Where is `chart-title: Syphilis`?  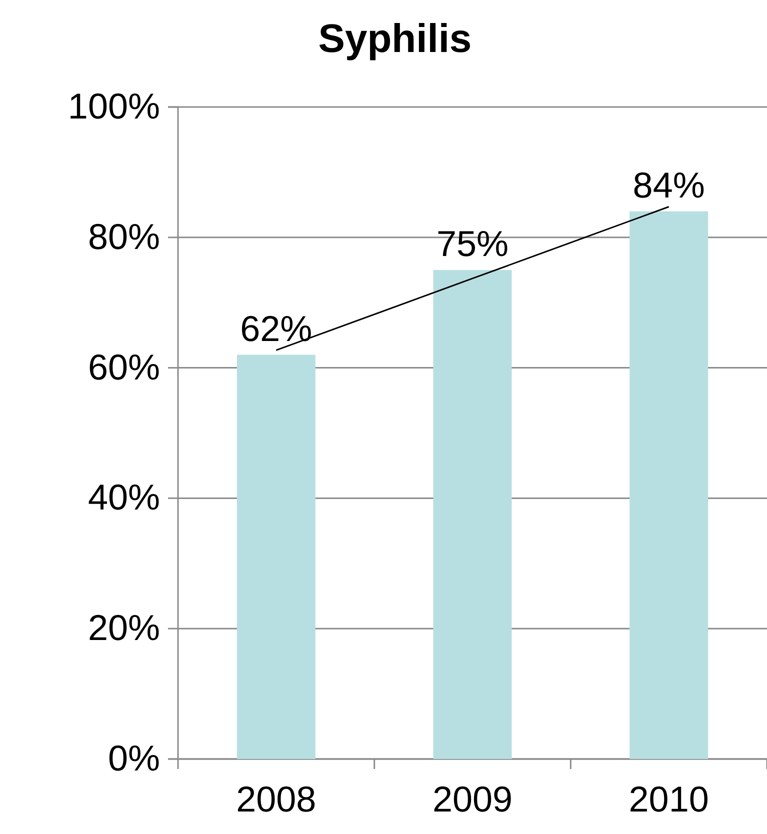
chart-title: Syphilis is located at coordinates (395, 39).